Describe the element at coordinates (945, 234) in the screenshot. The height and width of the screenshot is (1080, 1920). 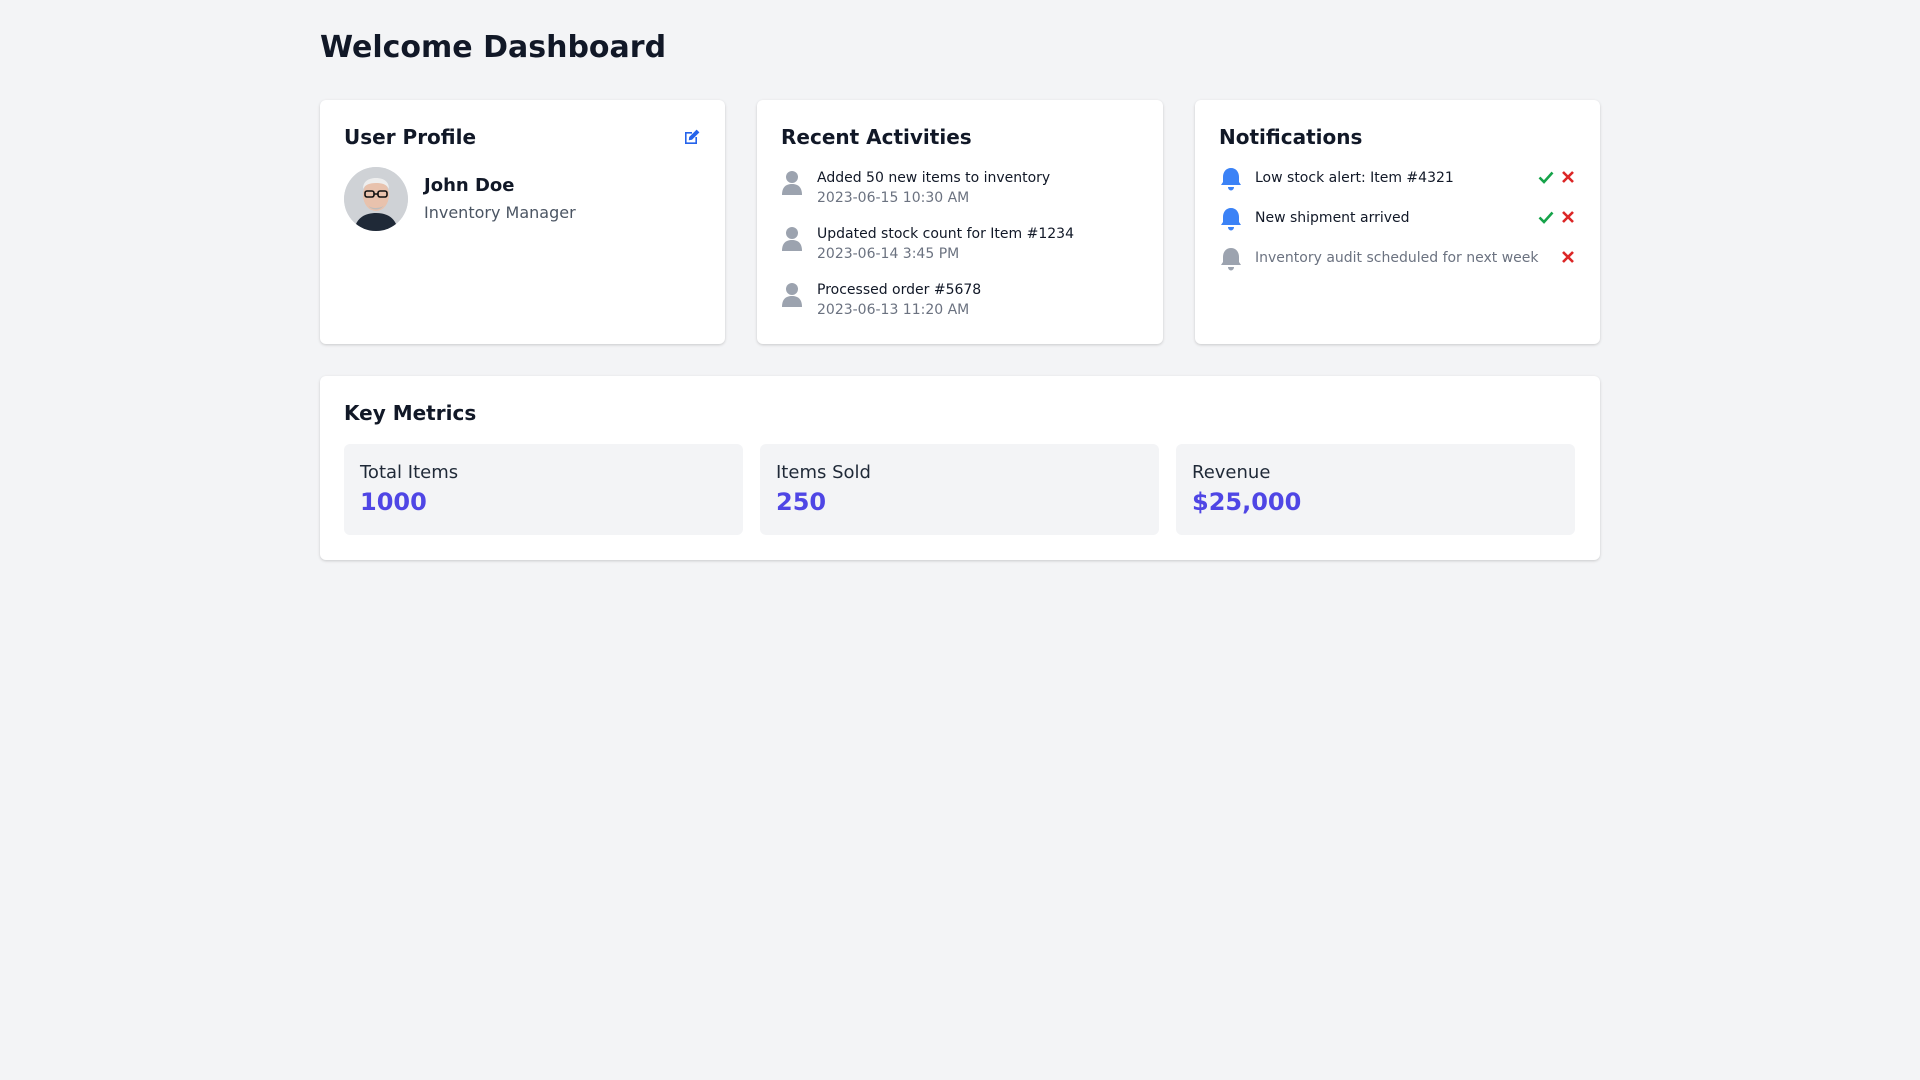
I see `activity-text: Updated stock count for Item #1234` at that location.